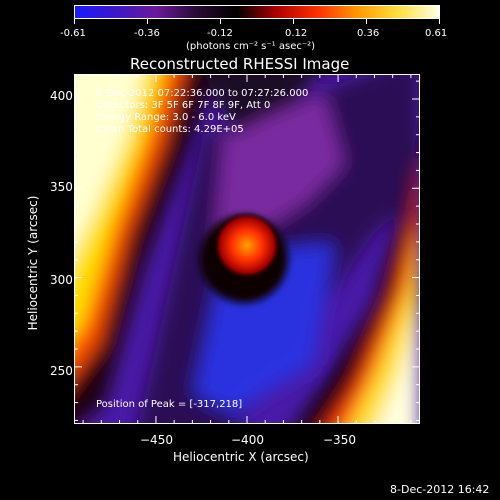  What do you see at coordinates (257, 22) in the screenshot?
I see `colorbar-ticks` at bounding box center [257, 22].